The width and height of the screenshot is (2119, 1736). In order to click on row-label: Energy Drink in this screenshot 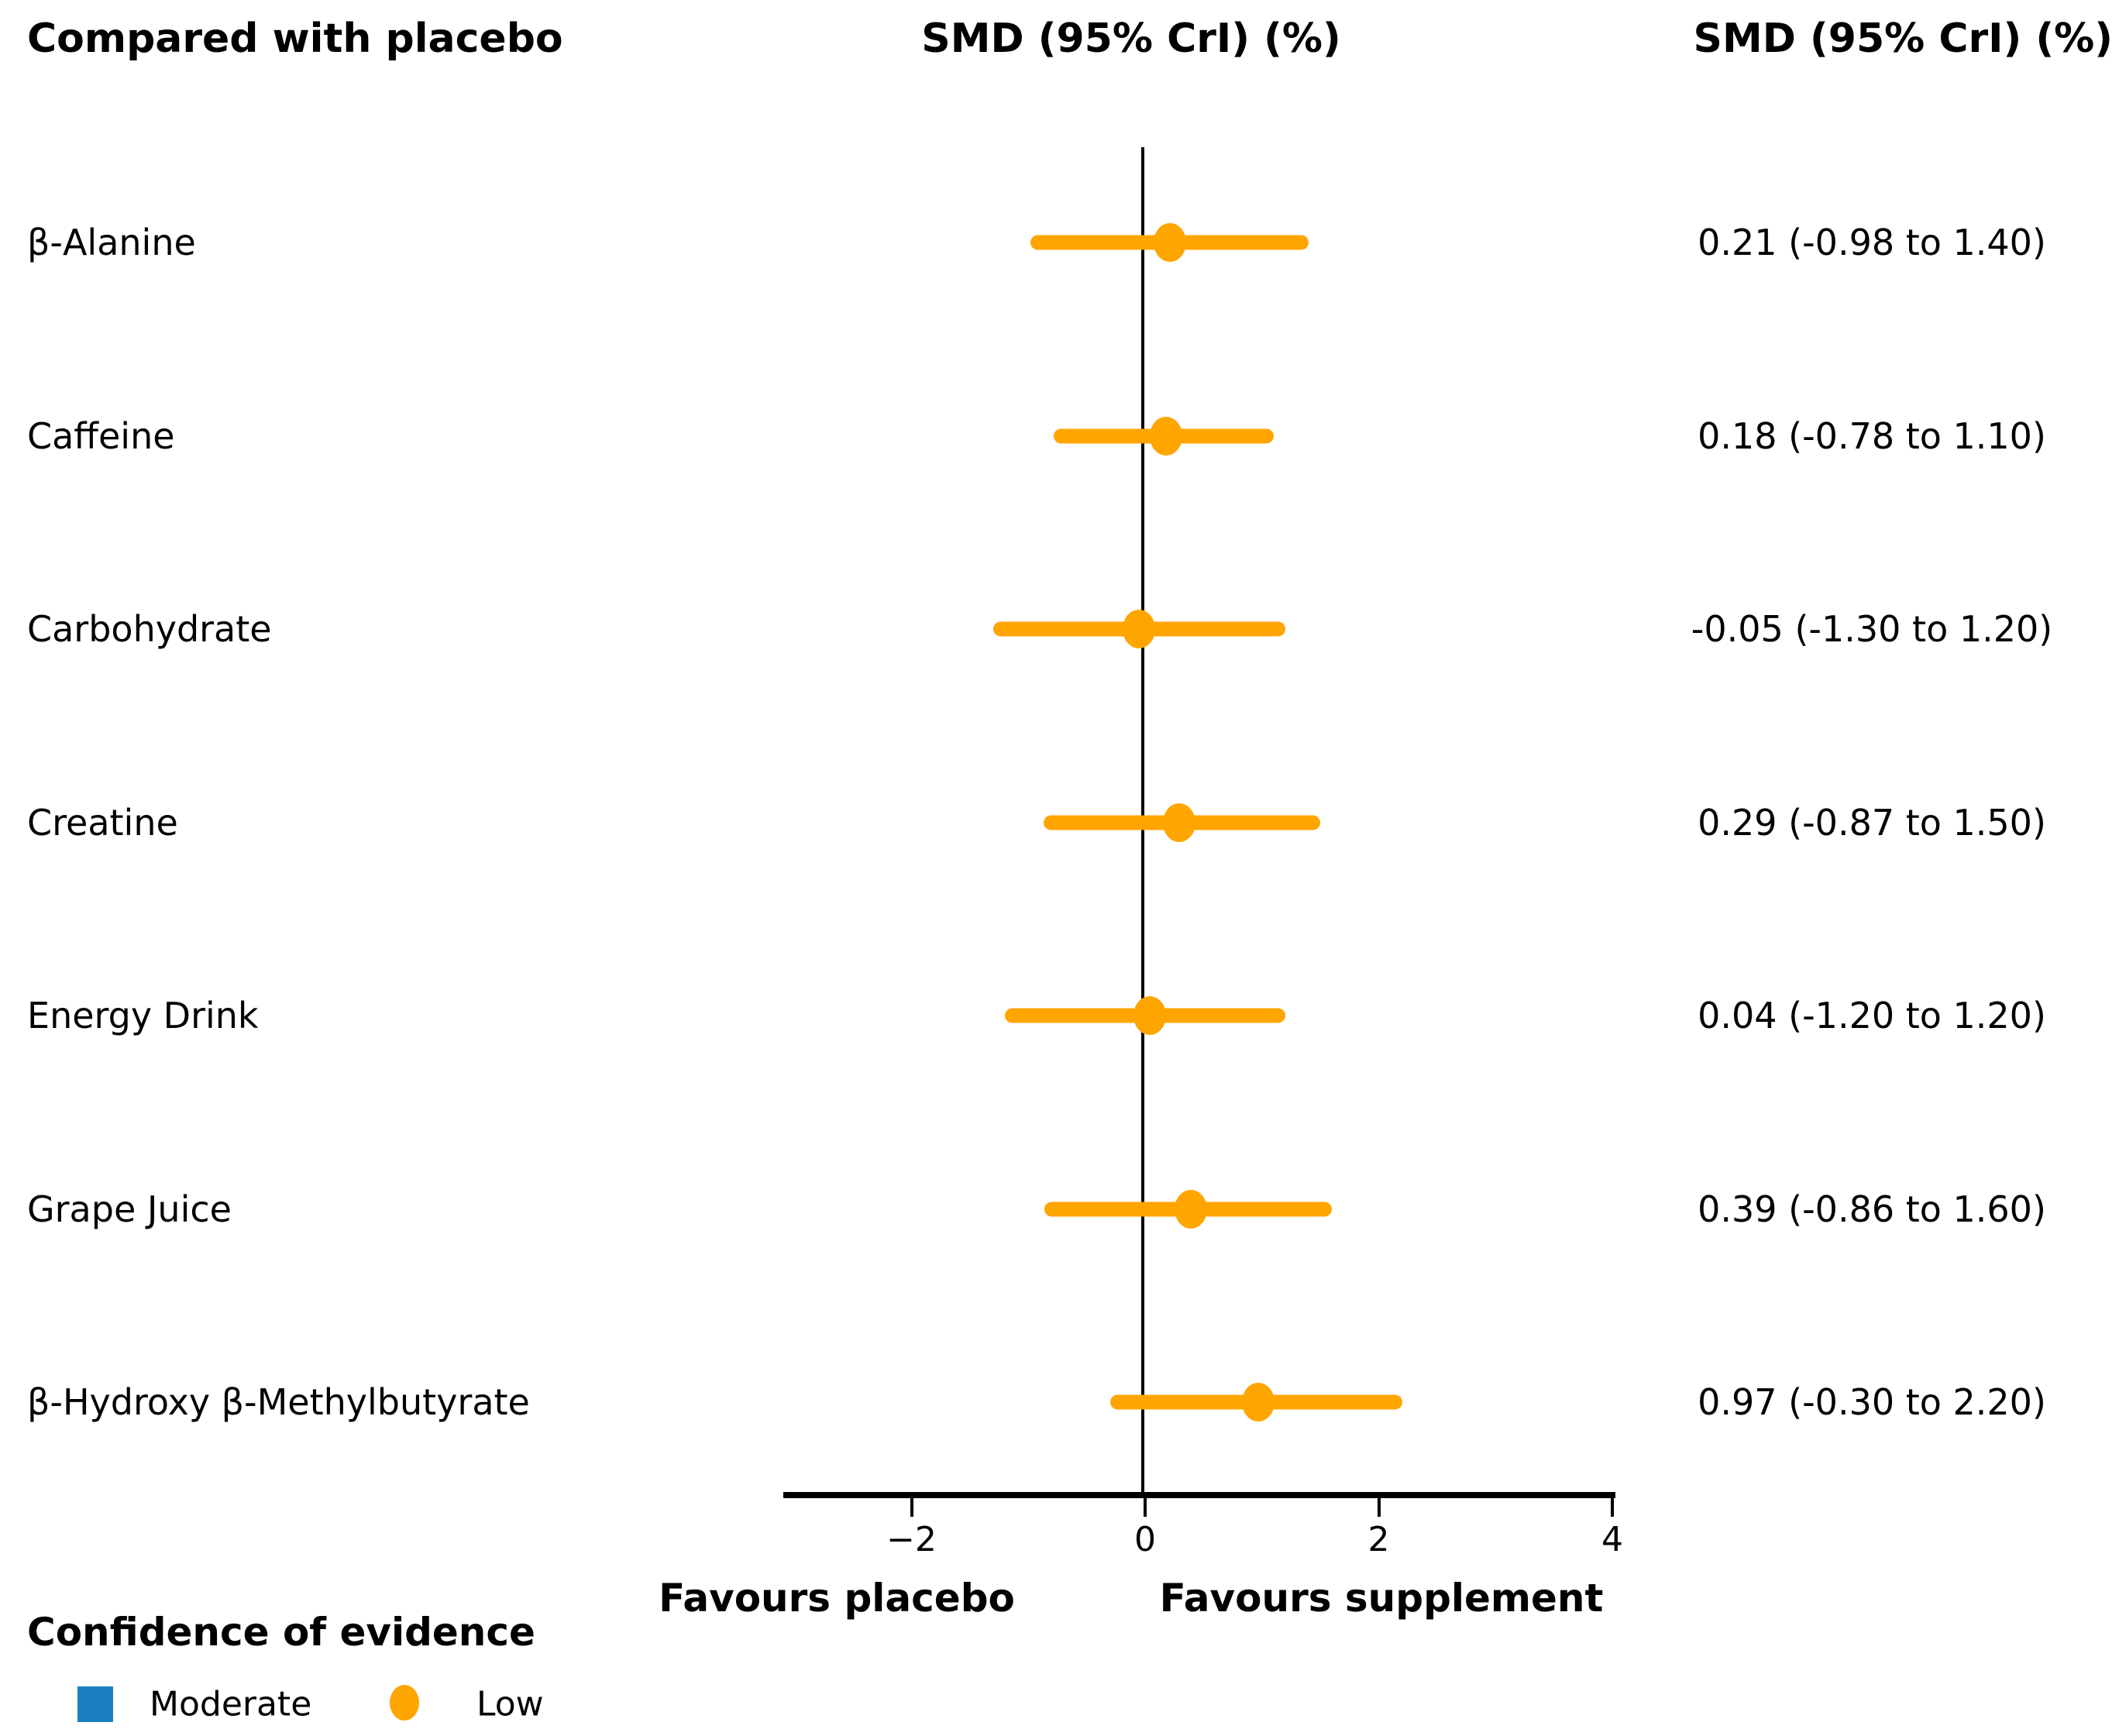, I will do `click(143, 1015)`.